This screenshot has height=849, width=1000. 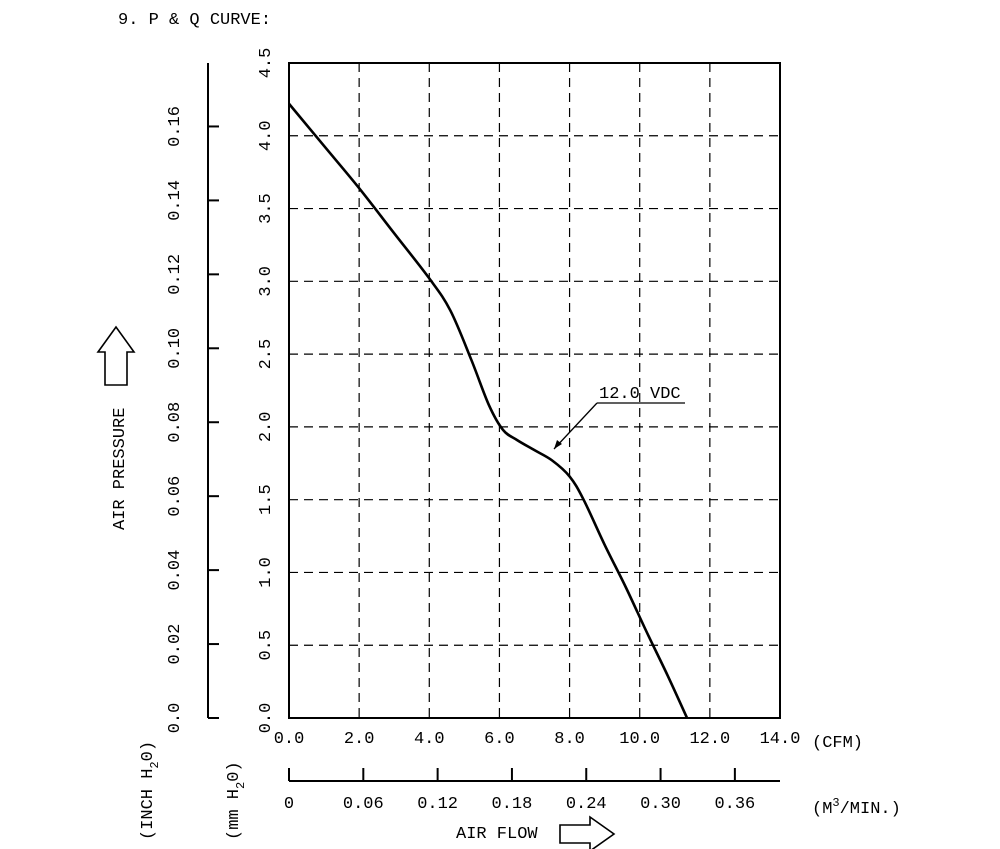 What do you see at coordinates (175, 126) in the screenshot?
I see `inch-h2o-tick-label: 0.16` at bounding box center [175, 126].